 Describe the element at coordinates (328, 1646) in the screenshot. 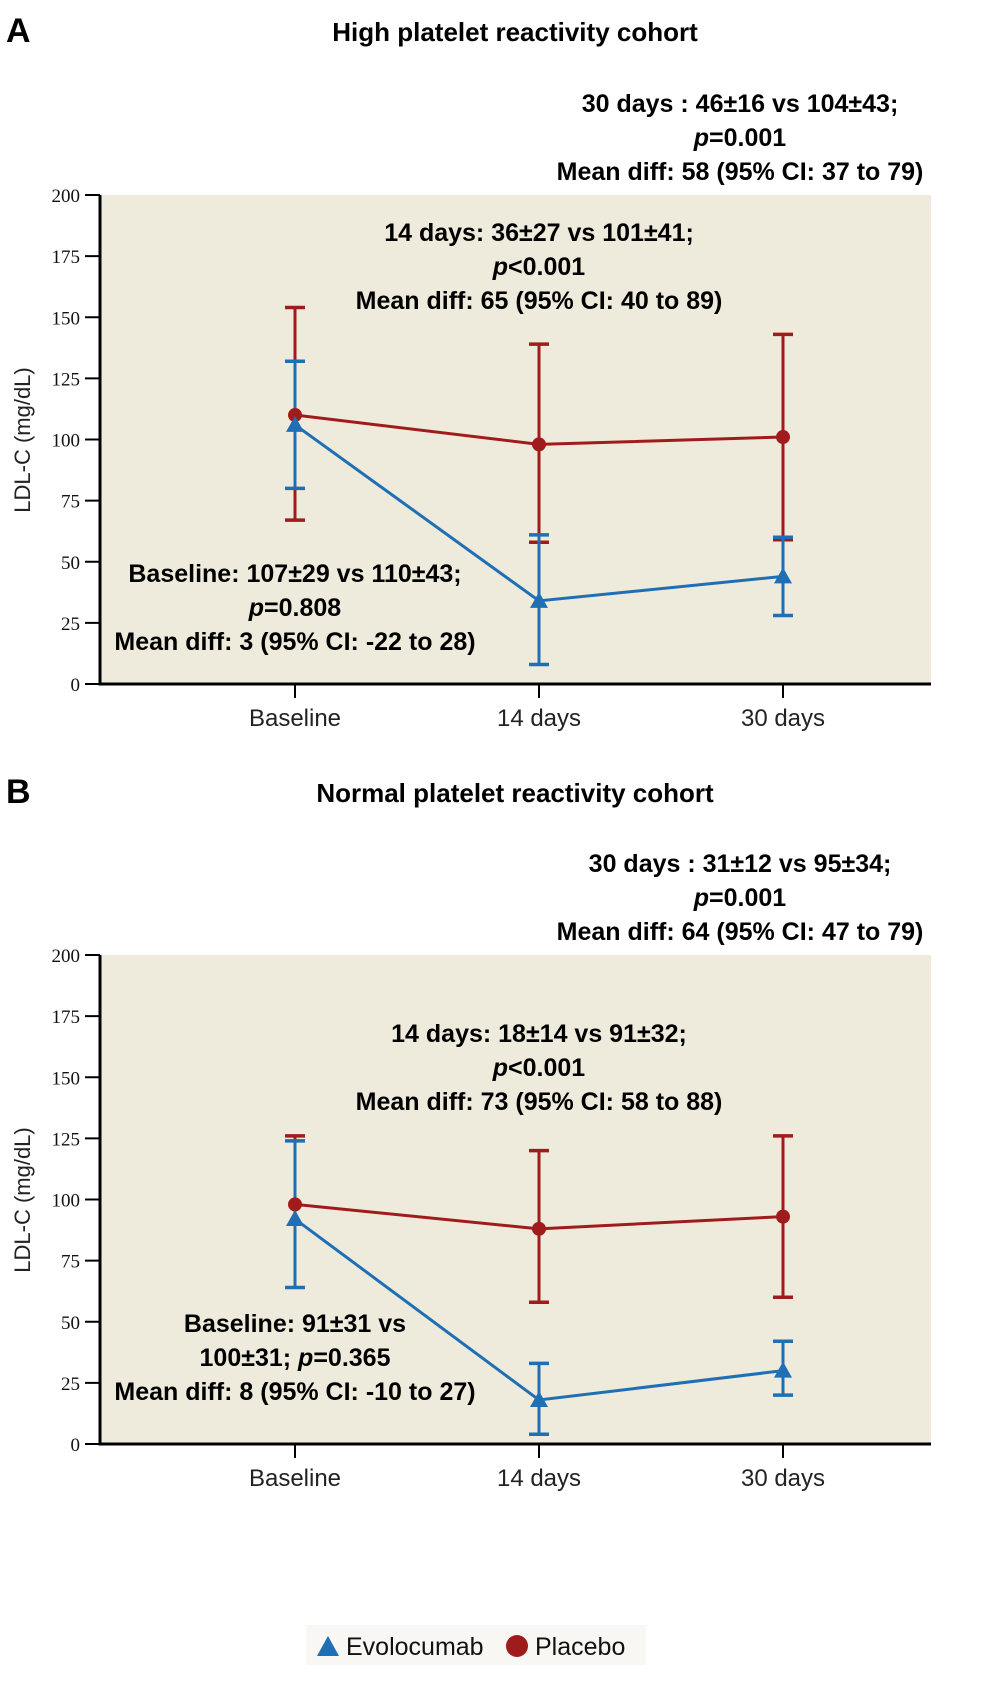

I see `evolocumab-triangle-icon` at that location.